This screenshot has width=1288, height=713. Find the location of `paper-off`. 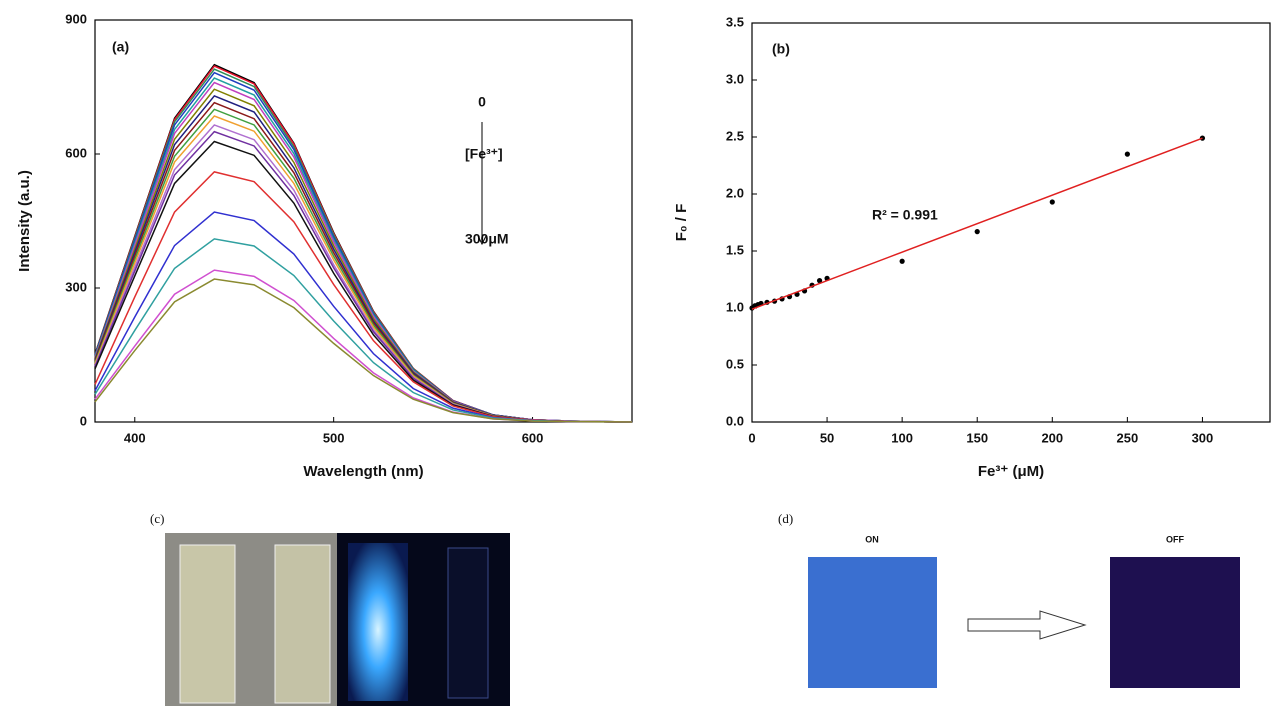

paper-off is located at coordinates (1175, 622).